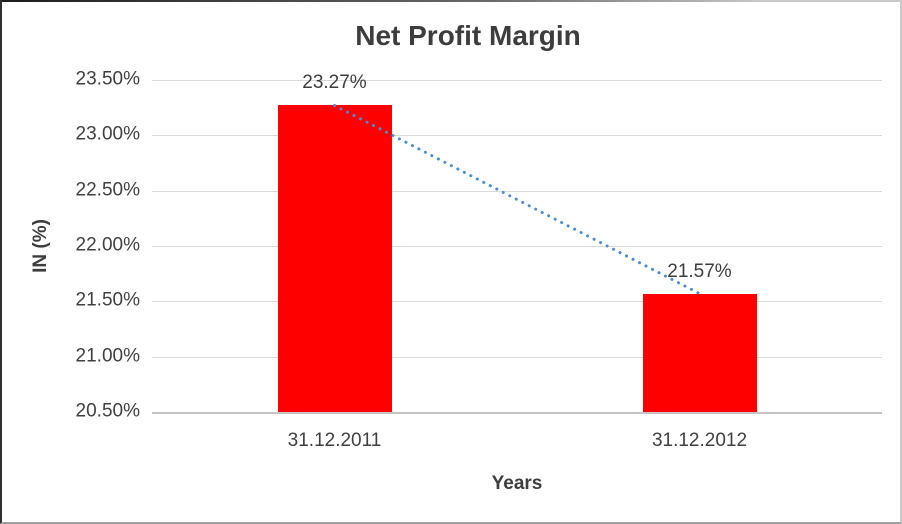  What do you see at coordinates (699, 440) in the screenshot?
I see `xtick-1: 31.12.2012` at bounding box center [699, 440].